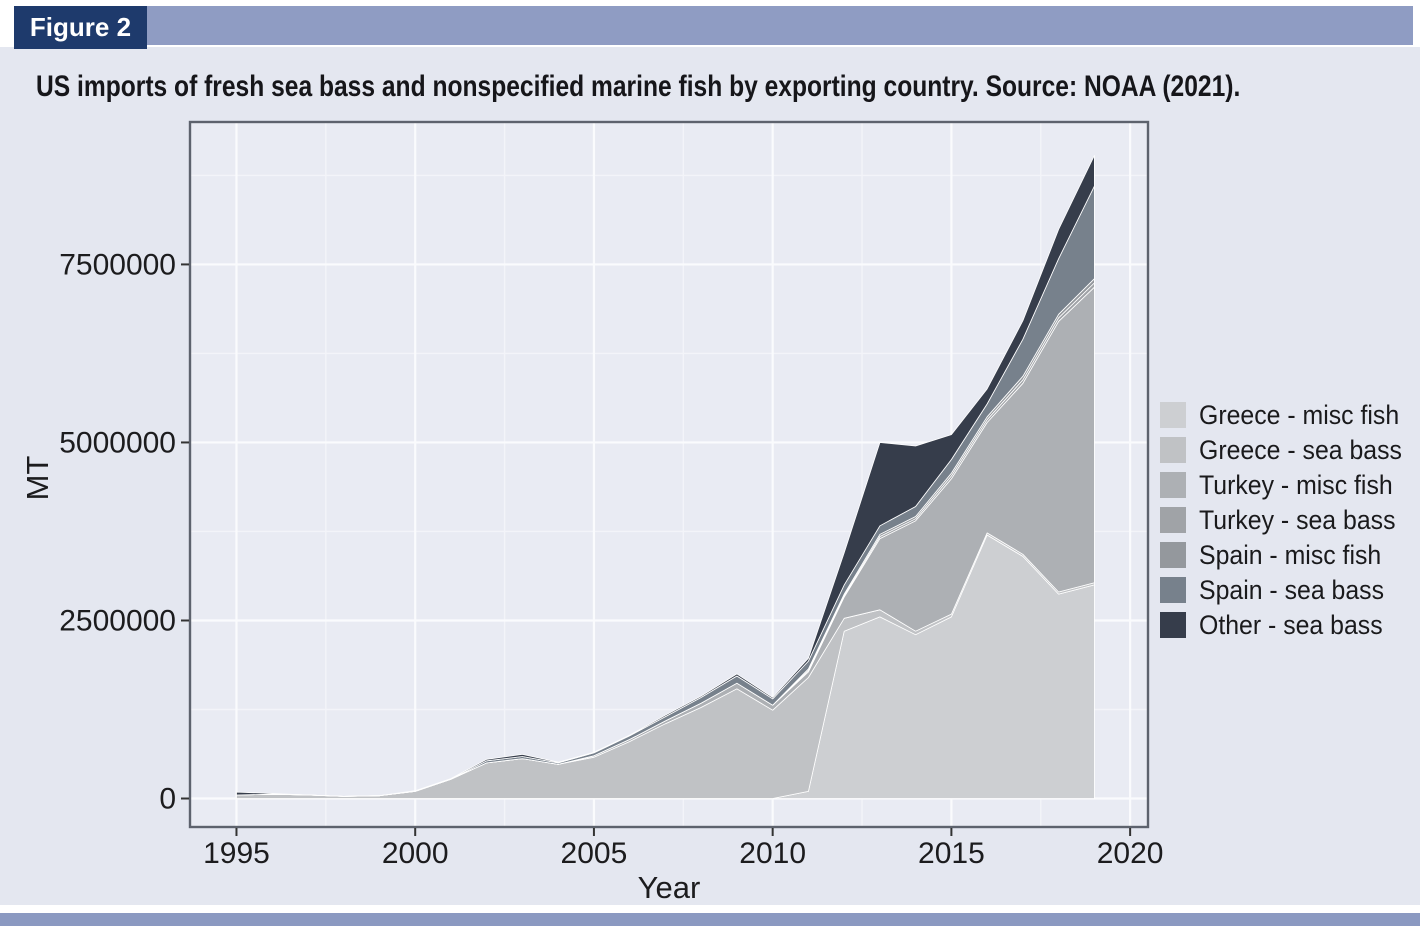 The width and height of the screenshot is (1420, 928). I want to click on legend-item: Other - sea bass, so click(1290, 624).